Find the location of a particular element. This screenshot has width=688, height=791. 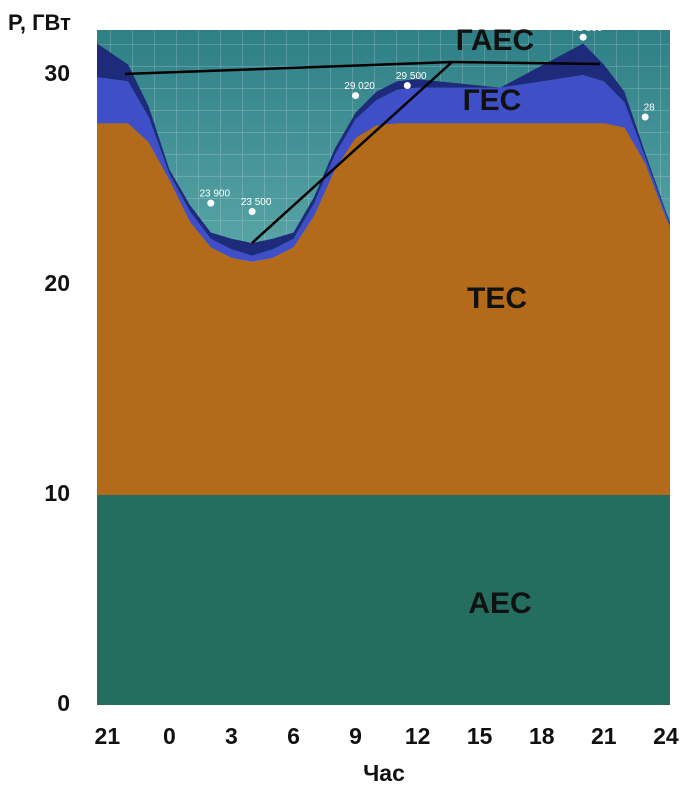

point-label: 31 800 is located at coordinates (587, 28).